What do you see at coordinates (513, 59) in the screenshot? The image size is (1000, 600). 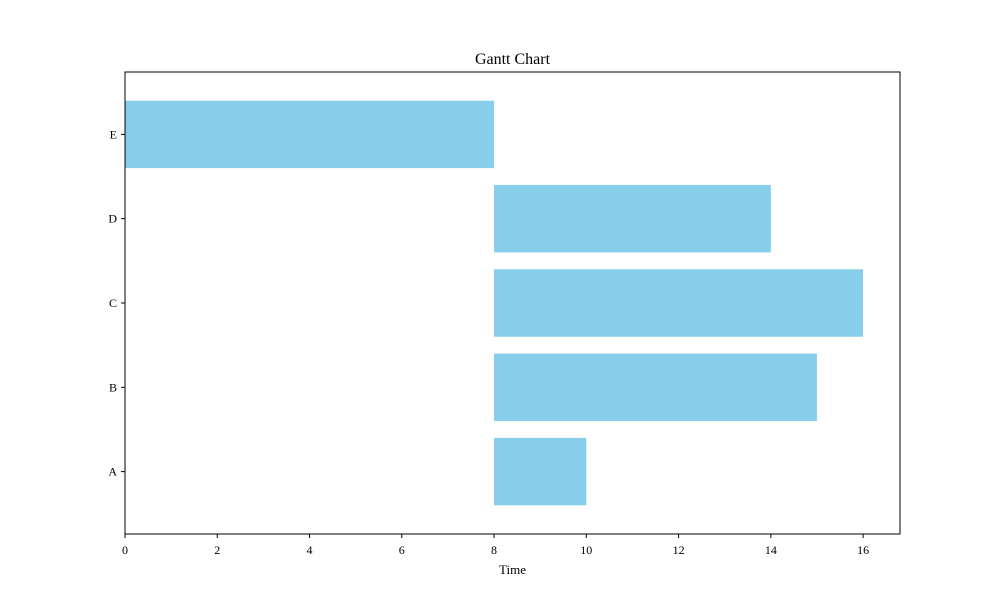 I see `chart-title: Gantt Chart` at bounding box center [513, 59].